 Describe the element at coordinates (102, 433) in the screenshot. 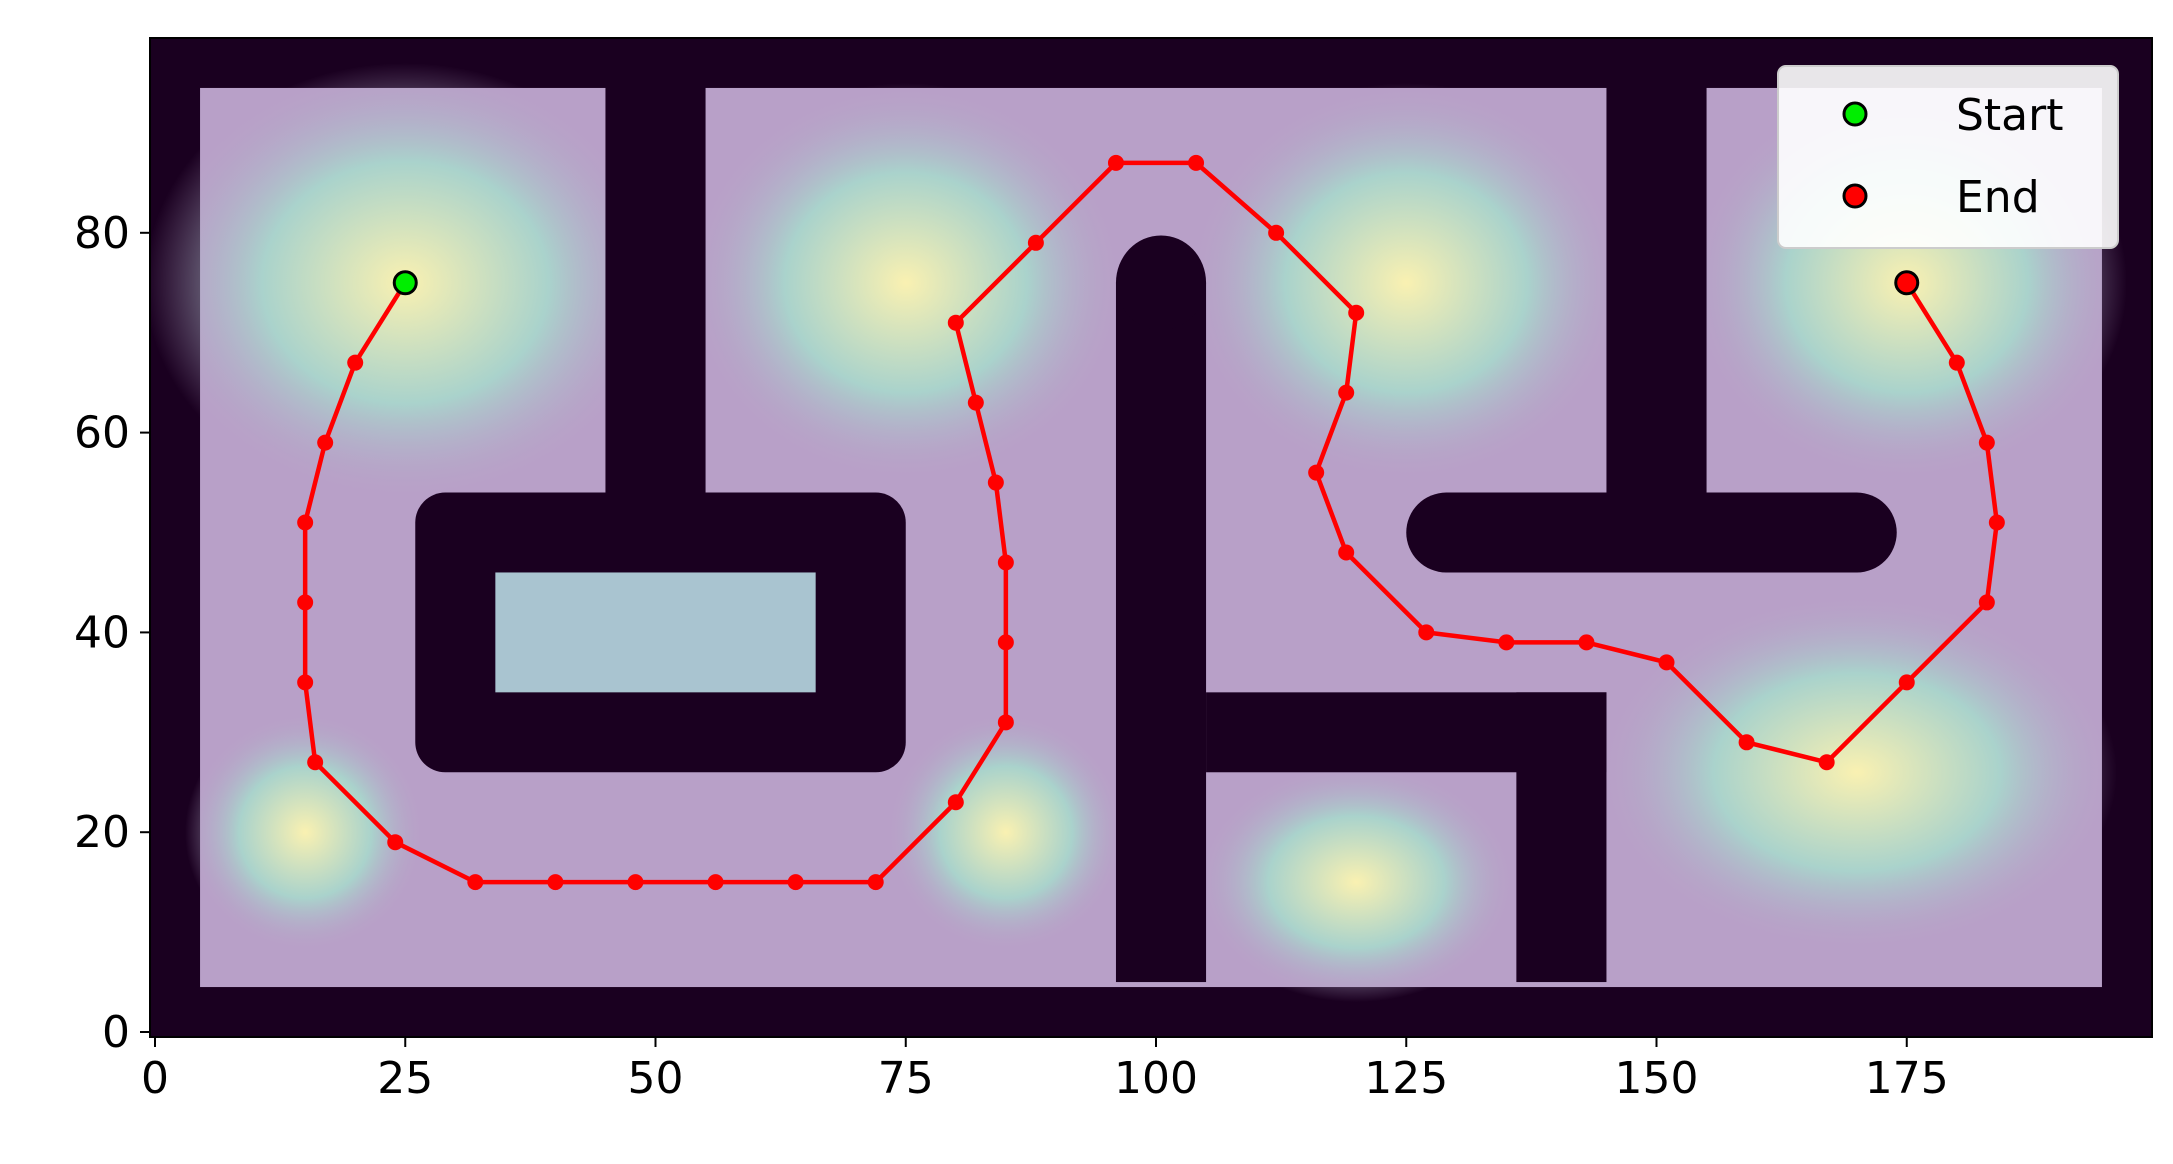

I see `y-tick-label: 60` at that location.